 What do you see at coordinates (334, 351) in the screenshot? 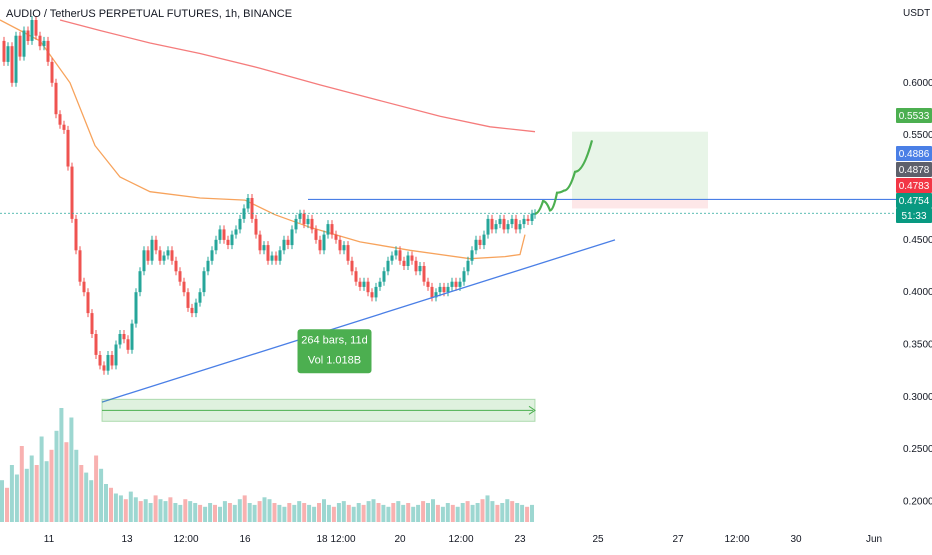
I see `range-info-label` at bounding box center [334, 351].